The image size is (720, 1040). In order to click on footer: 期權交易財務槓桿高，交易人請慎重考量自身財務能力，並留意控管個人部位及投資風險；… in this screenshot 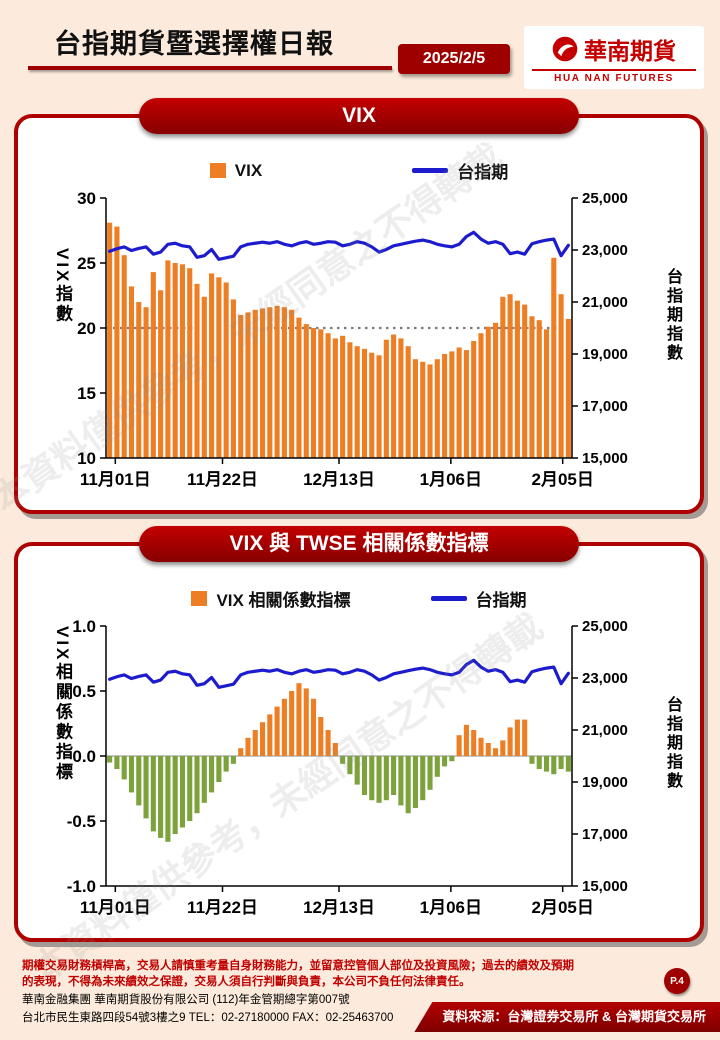, I will do `click(352, 992)`.